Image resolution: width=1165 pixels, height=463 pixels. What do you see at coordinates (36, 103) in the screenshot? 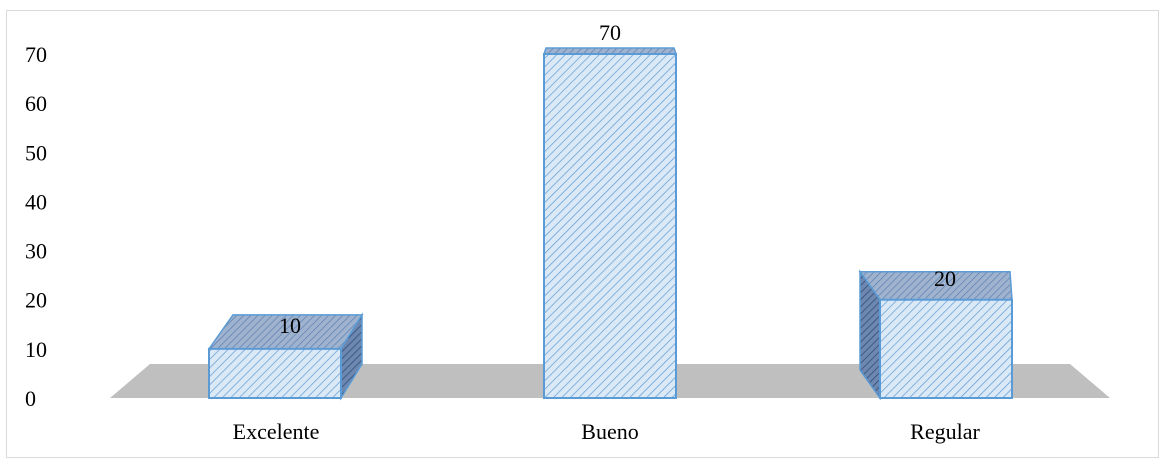
I see `y-tick-label: 60` at bounding box center [36, 103].